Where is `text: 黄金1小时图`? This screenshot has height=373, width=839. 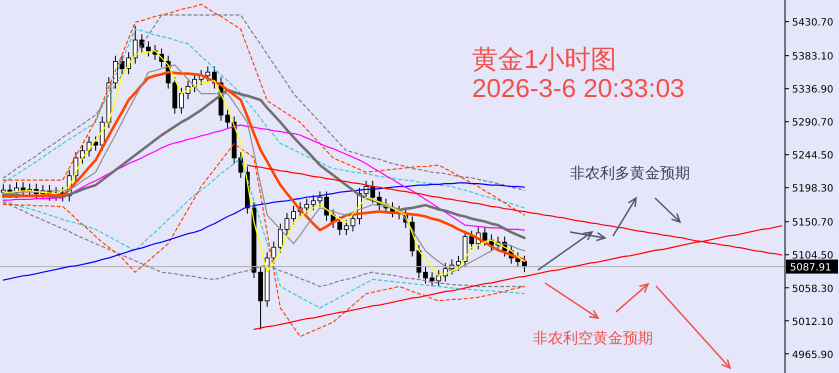 text: 黄金1小时图 is located at coordinates (544, 59).